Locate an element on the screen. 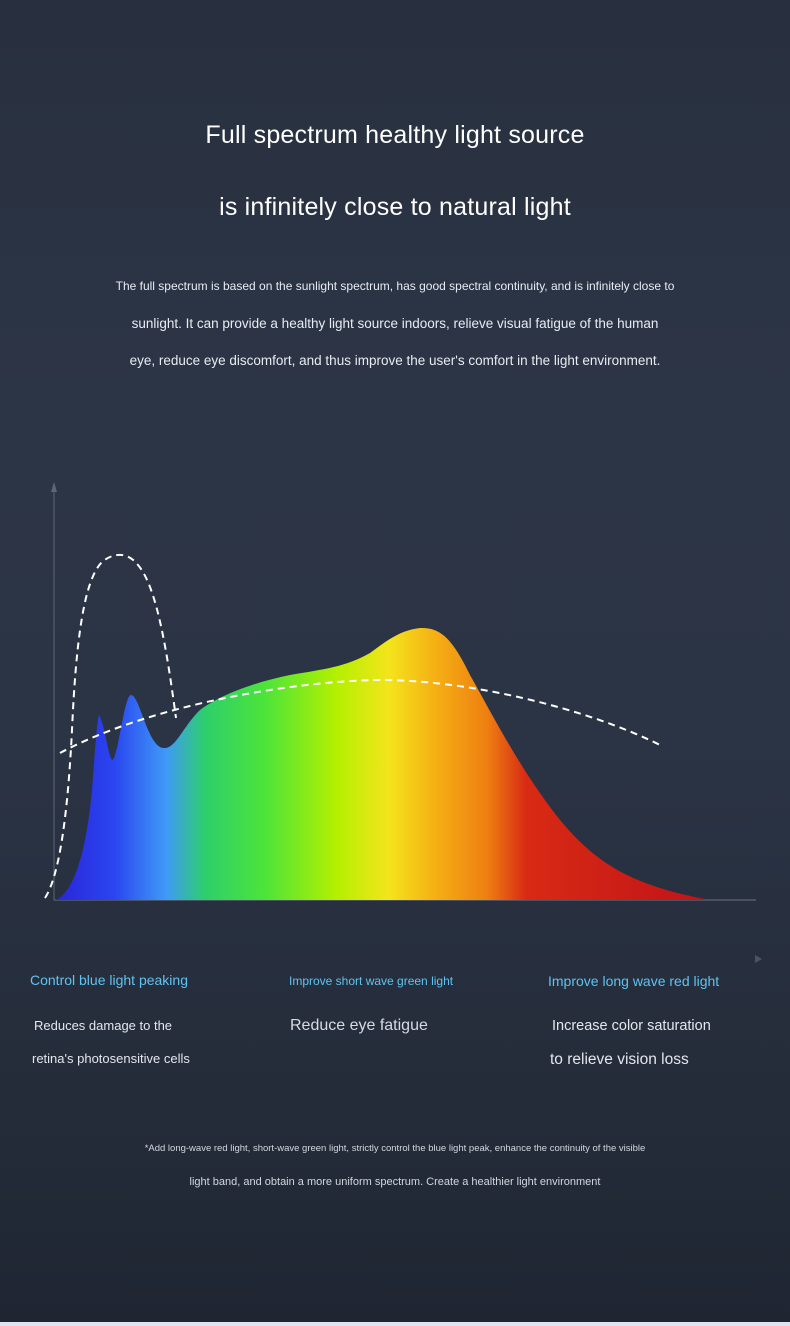 This screenshot has width=790, height=1326. feature-3-line-1: Increase color saturation is located at coordinates (631, 1026).